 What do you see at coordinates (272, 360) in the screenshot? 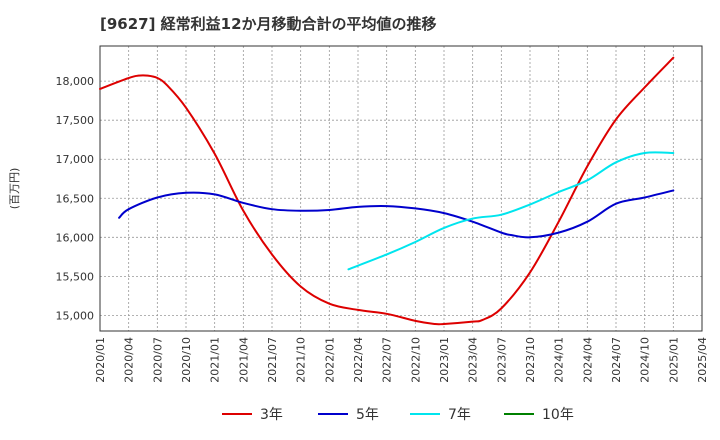
I see `x-tick-label: 2021/07` at bounding box center [272, 360].